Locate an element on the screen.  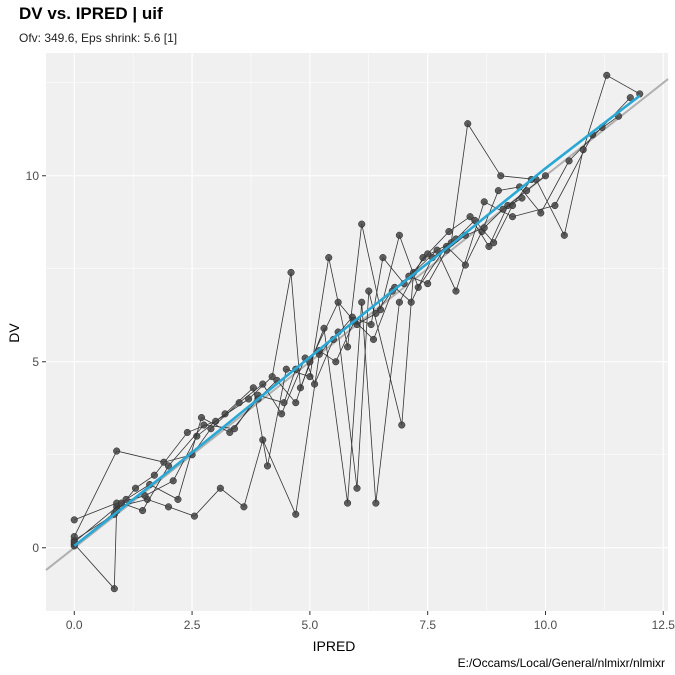
chart-title: DV vs. IPRED | uif is located at coordinates (91, 13).